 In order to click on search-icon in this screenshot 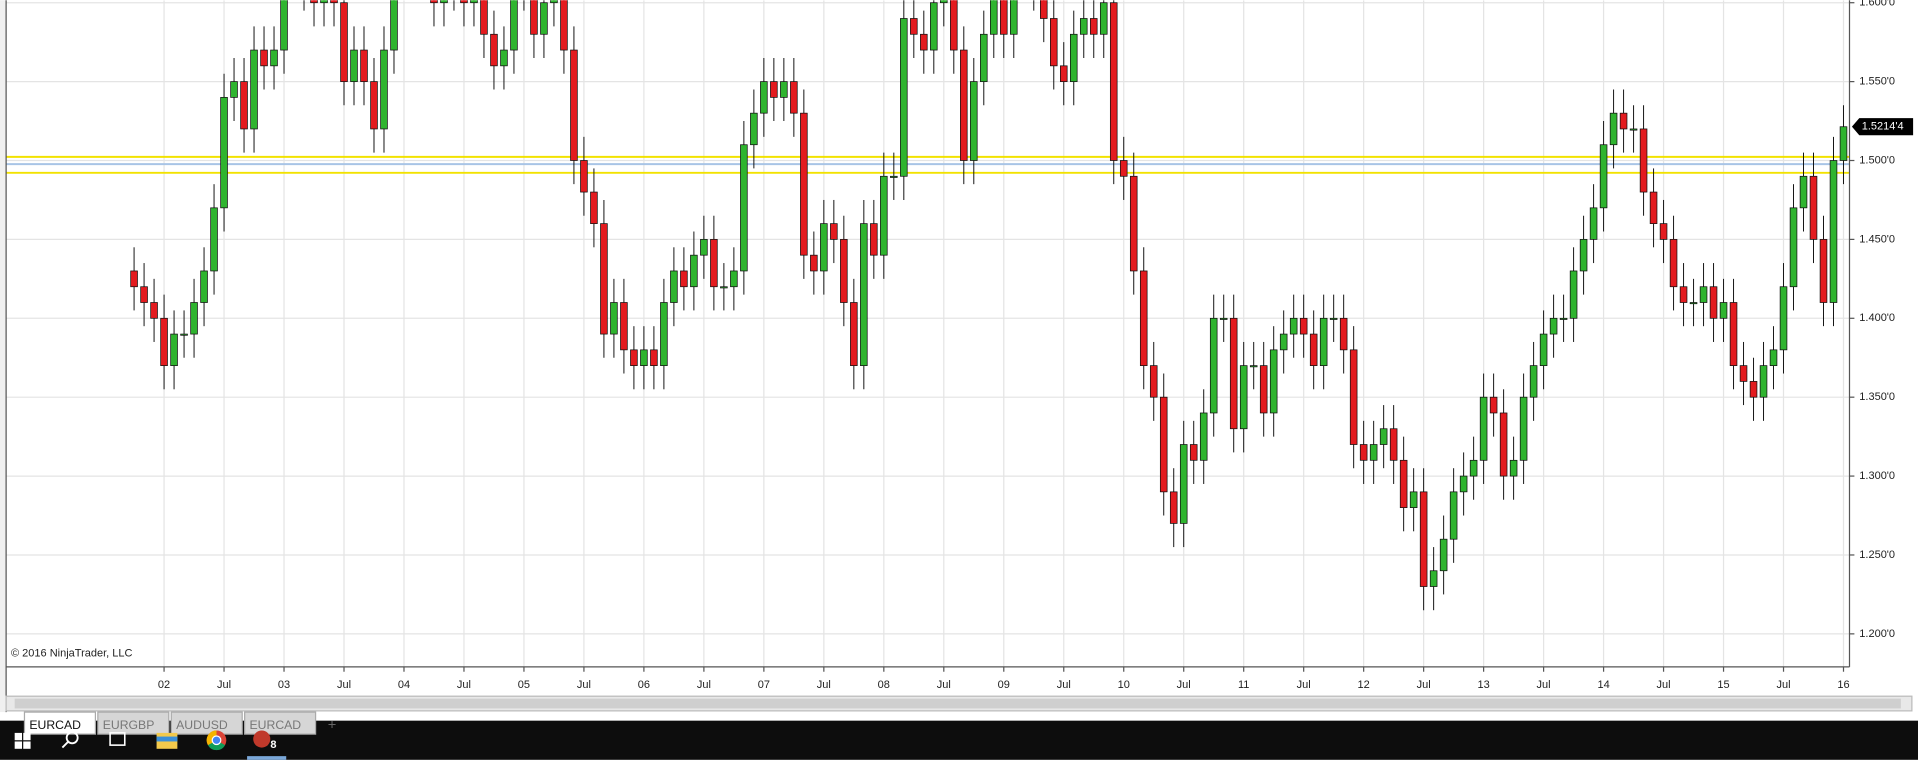, I will do `click(70, 740)`.